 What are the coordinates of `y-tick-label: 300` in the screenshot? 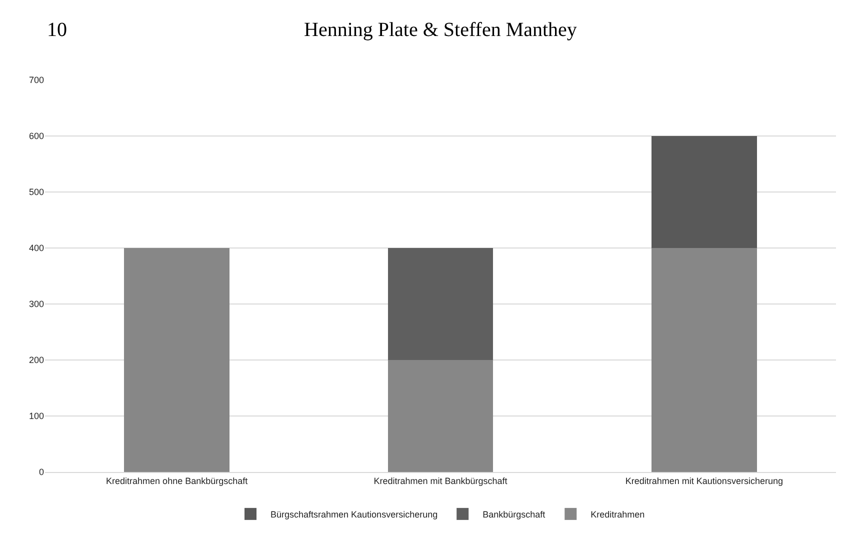 It's located at (36, 304).